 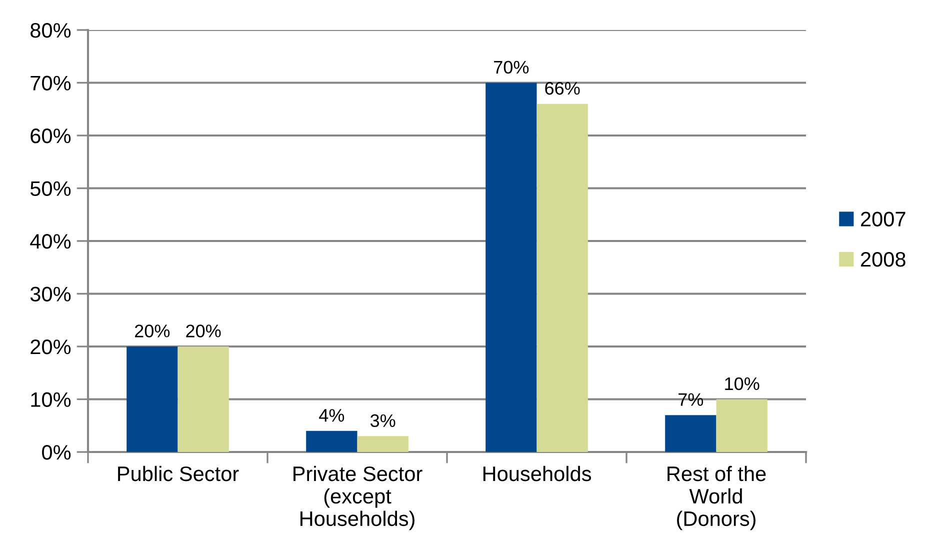 I want to click on y-tick-label: 40%, so click(x=50, y=241).